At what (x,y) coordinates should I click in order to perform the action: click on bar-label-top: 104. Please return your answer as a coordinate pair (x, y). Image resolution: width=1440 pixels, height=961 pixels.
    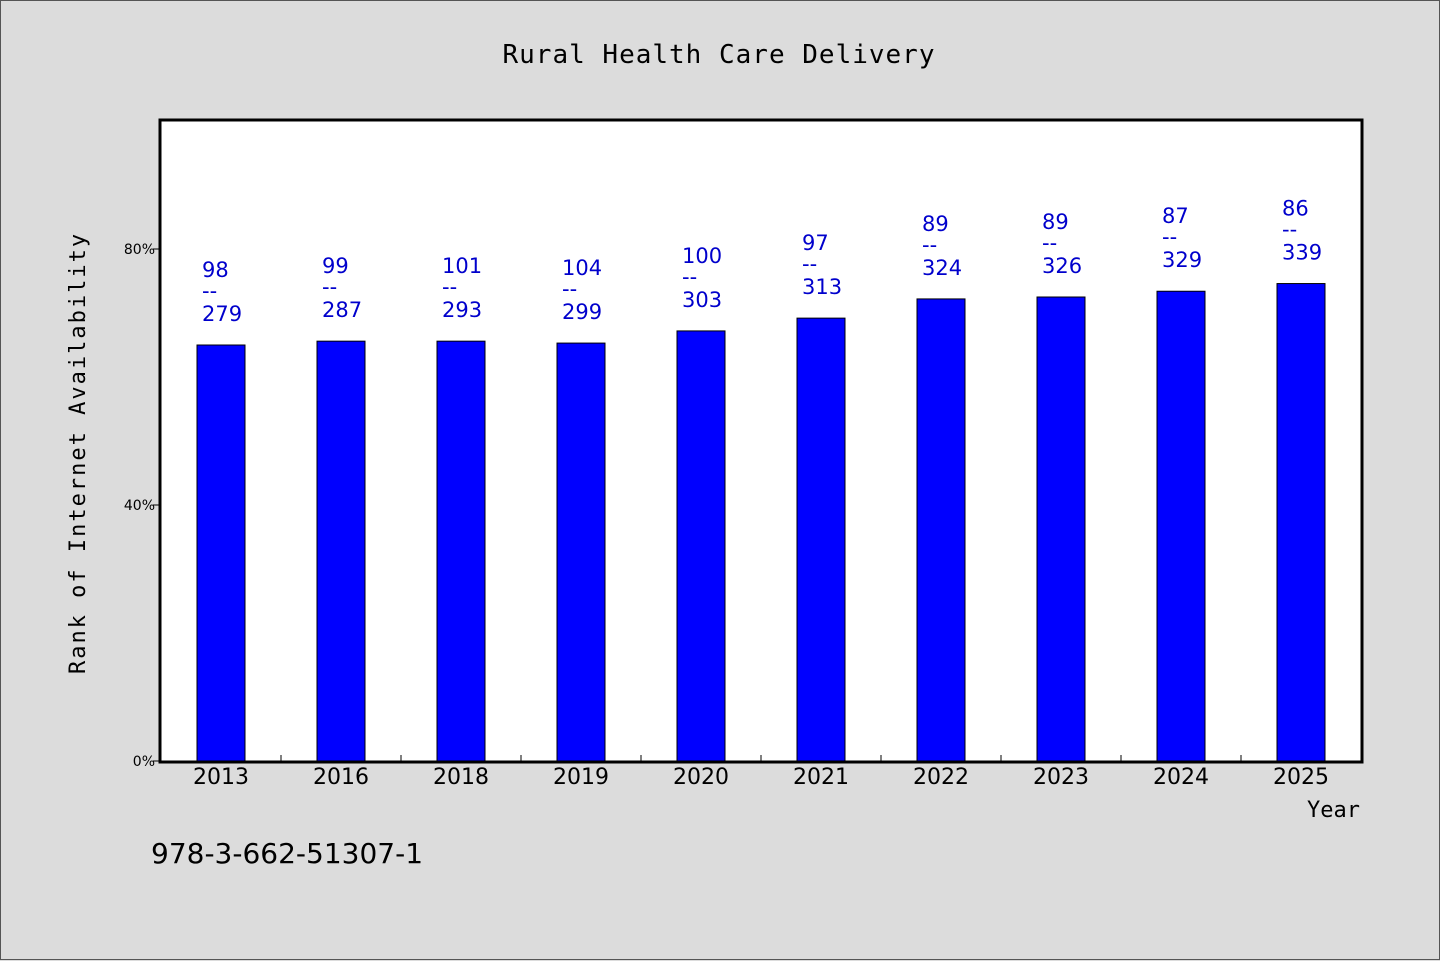
    Looking at the image, I should click on (582, 268).